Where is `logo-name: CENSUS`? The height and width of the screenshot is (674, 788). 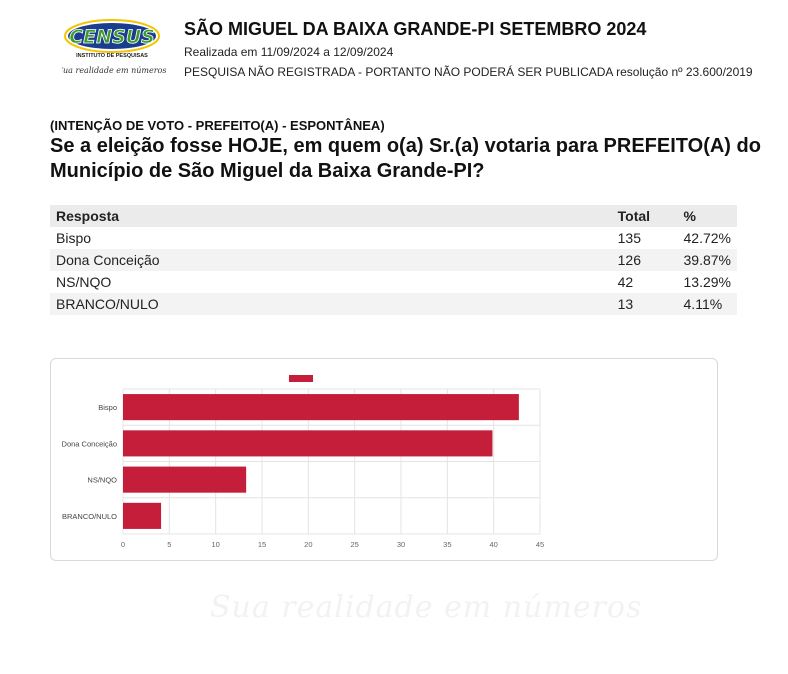 logo-name: CENSUS is located at coordinates (112, 37).